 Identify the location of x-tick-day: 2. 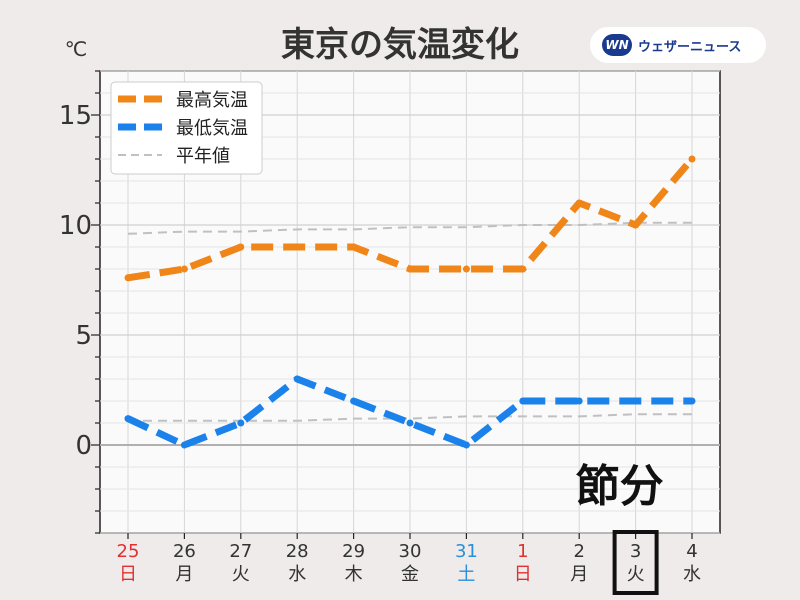
(578, 551).